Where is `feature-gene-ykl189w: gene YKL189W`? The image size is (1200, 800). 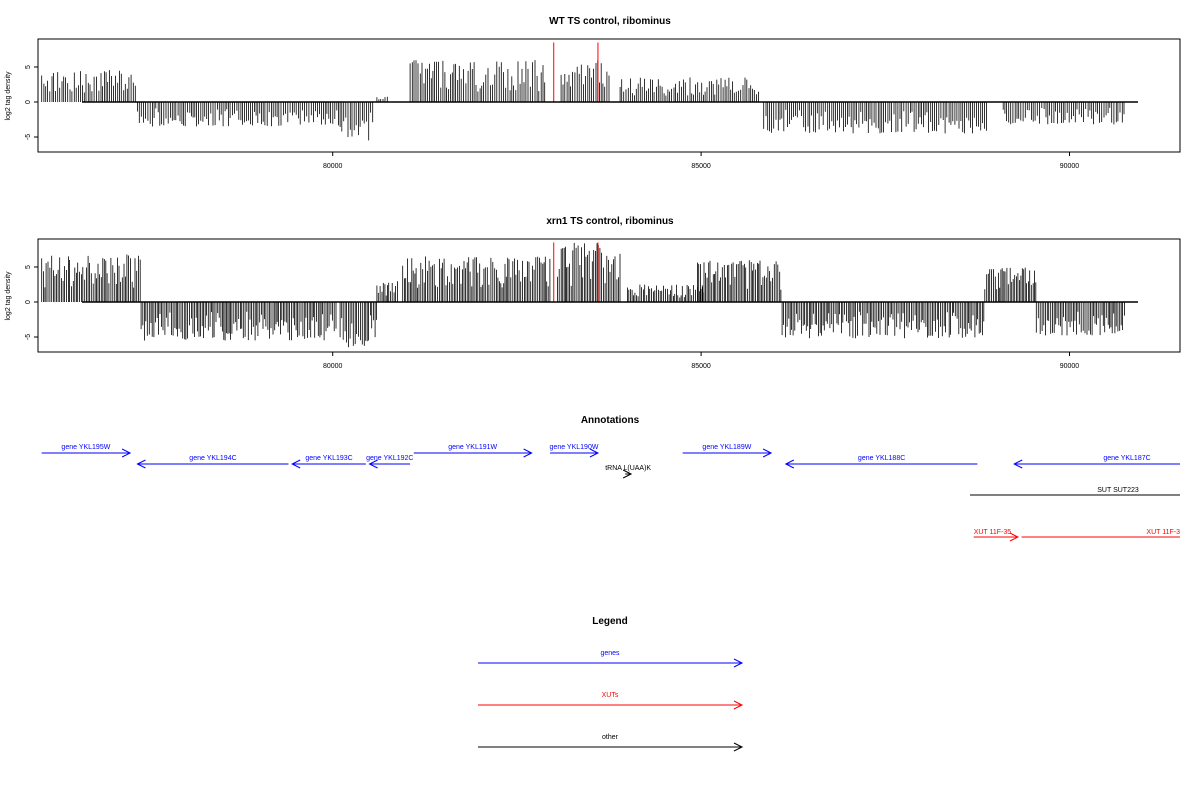 feature-gene-ykl189w: gene YKL189W is located at coordinates (727, 451).